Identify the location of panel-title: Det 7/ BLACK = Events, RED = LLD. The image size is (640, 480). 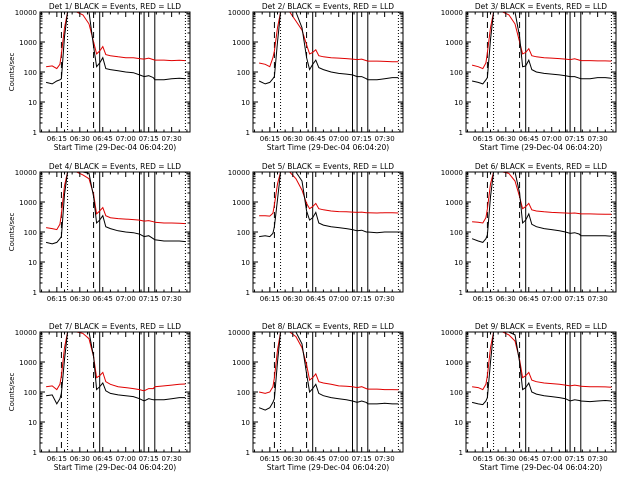
(115, 326).